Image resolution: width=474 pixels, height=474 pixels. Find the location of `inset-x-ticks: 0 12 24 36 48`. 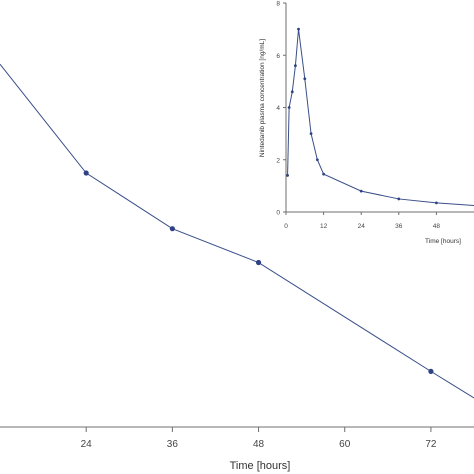

inset-x-ticks: 0 12 24 36 48 is located at coordinates (362, 221).